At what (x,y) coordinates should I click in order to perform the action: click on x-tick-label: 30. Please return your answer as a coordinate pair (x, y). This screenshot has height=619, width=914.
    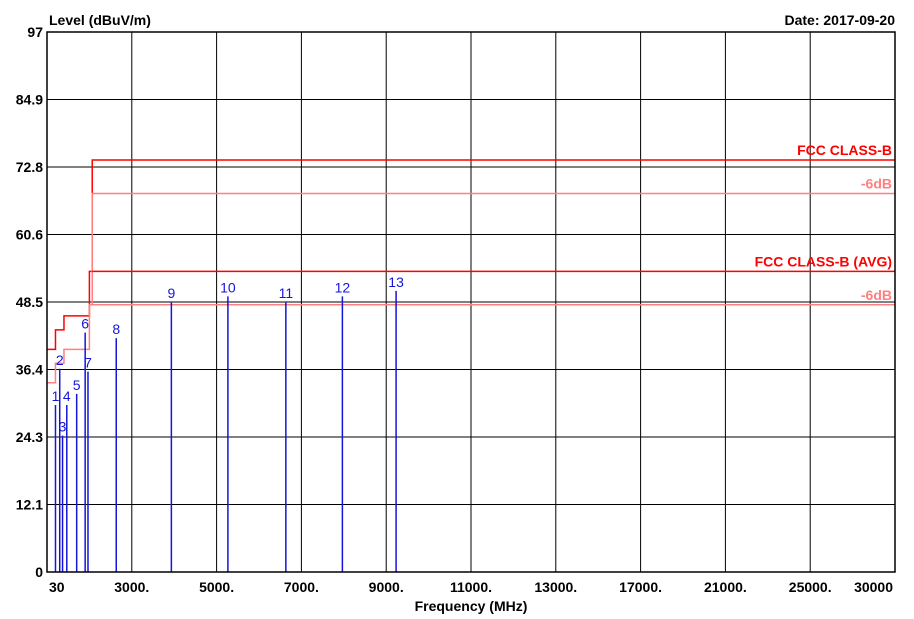
    Looking at the image, I should click on (57, 587).